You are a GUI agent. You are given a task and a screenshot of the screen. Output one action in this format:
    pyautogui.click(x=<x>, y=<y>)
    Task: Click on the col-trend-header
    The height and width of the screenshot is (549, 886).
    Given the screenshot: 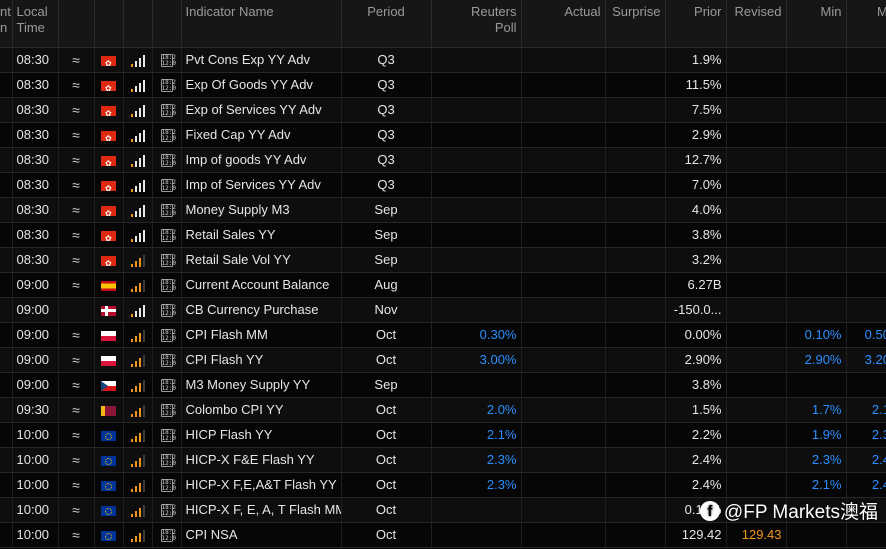 What is the action you would take?
    pyautogui.click(x=76, y=24)
    